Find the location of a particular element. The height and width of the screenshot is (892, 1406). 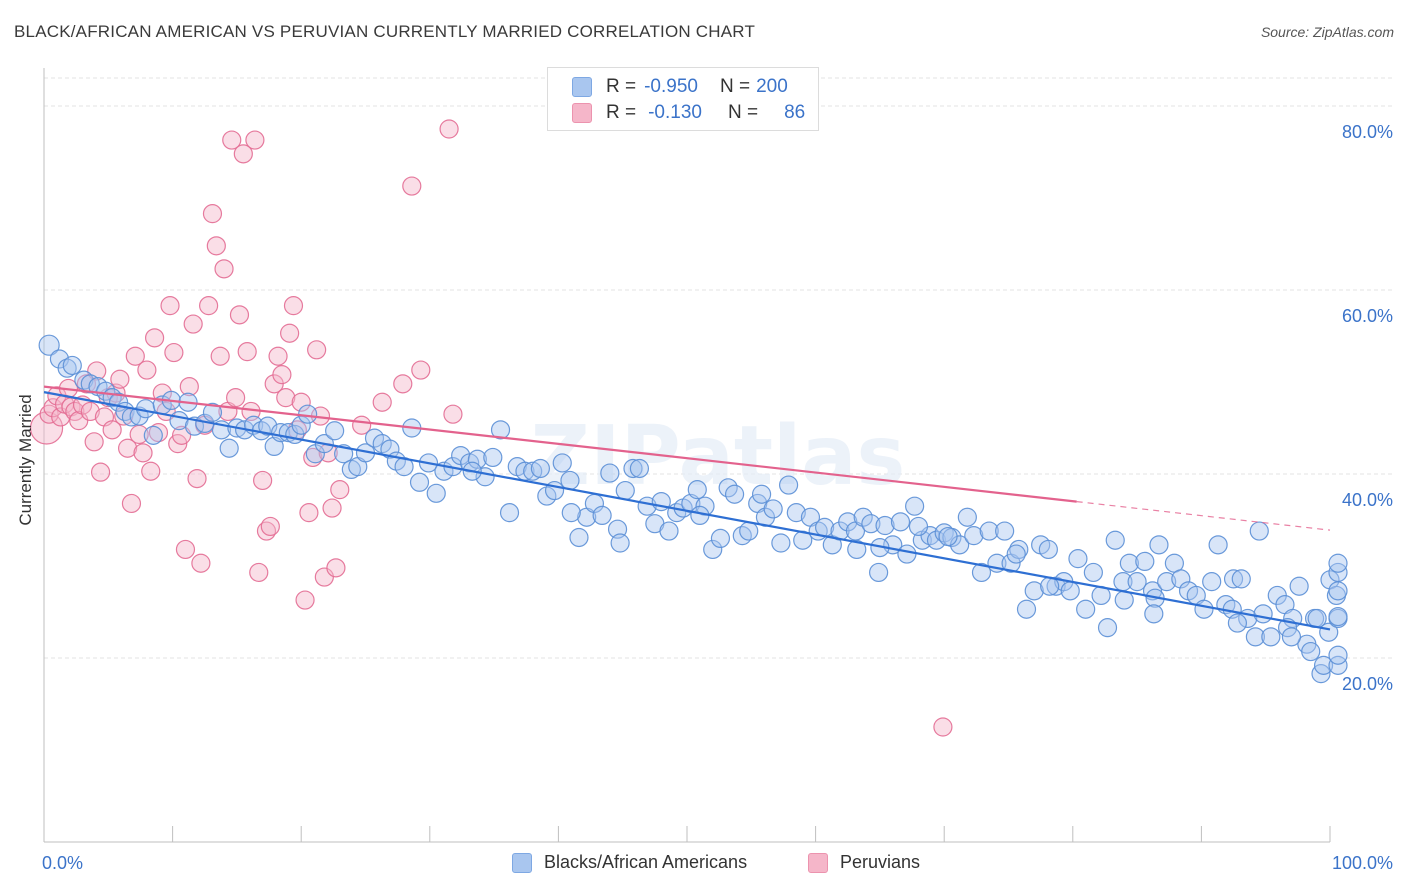

y-tick-label: 80.0% is located at coordinates (1367, 132).